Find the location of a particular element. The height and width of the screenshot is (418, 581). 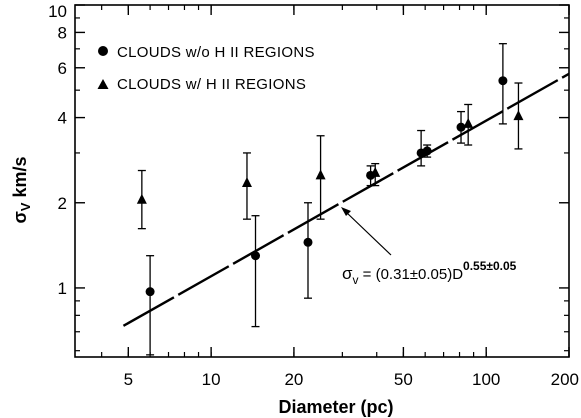

y-axis-title-subscript: V is located at coordinates (25, 206).